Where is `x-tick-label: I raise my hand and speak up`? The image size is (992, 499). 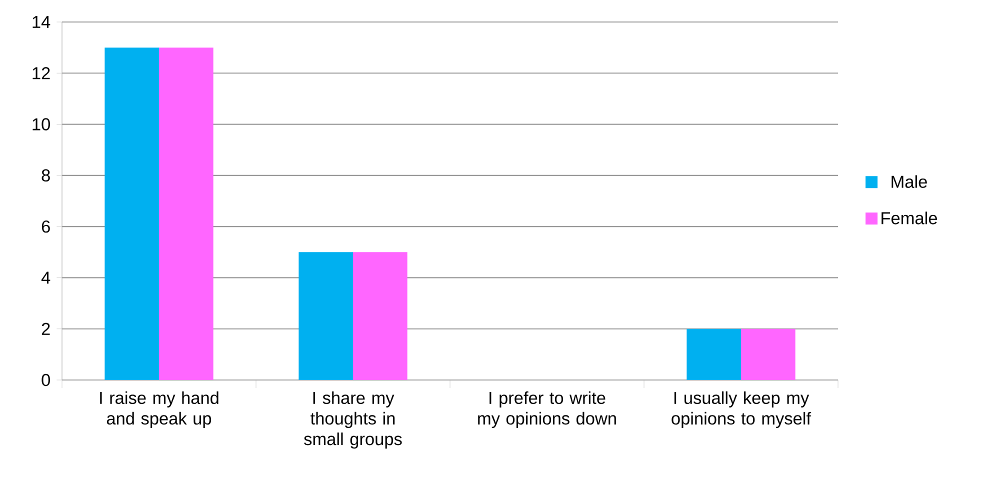 x-tick-label: I raise my hand and speak up is located at coordinates (159, 409).